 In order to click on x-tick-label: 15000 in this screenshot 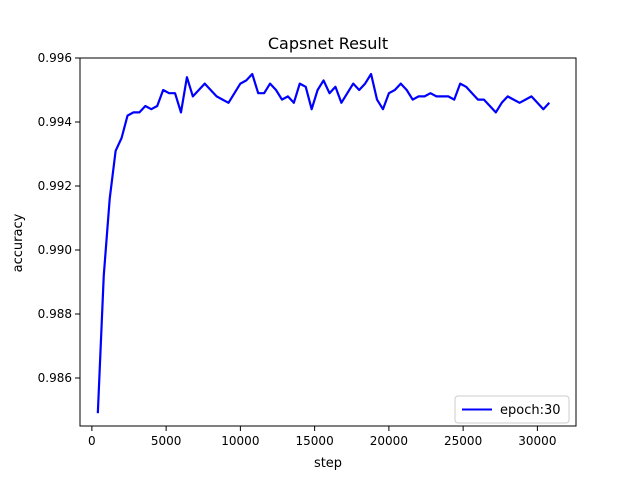, I will do `click(315, 441)`.